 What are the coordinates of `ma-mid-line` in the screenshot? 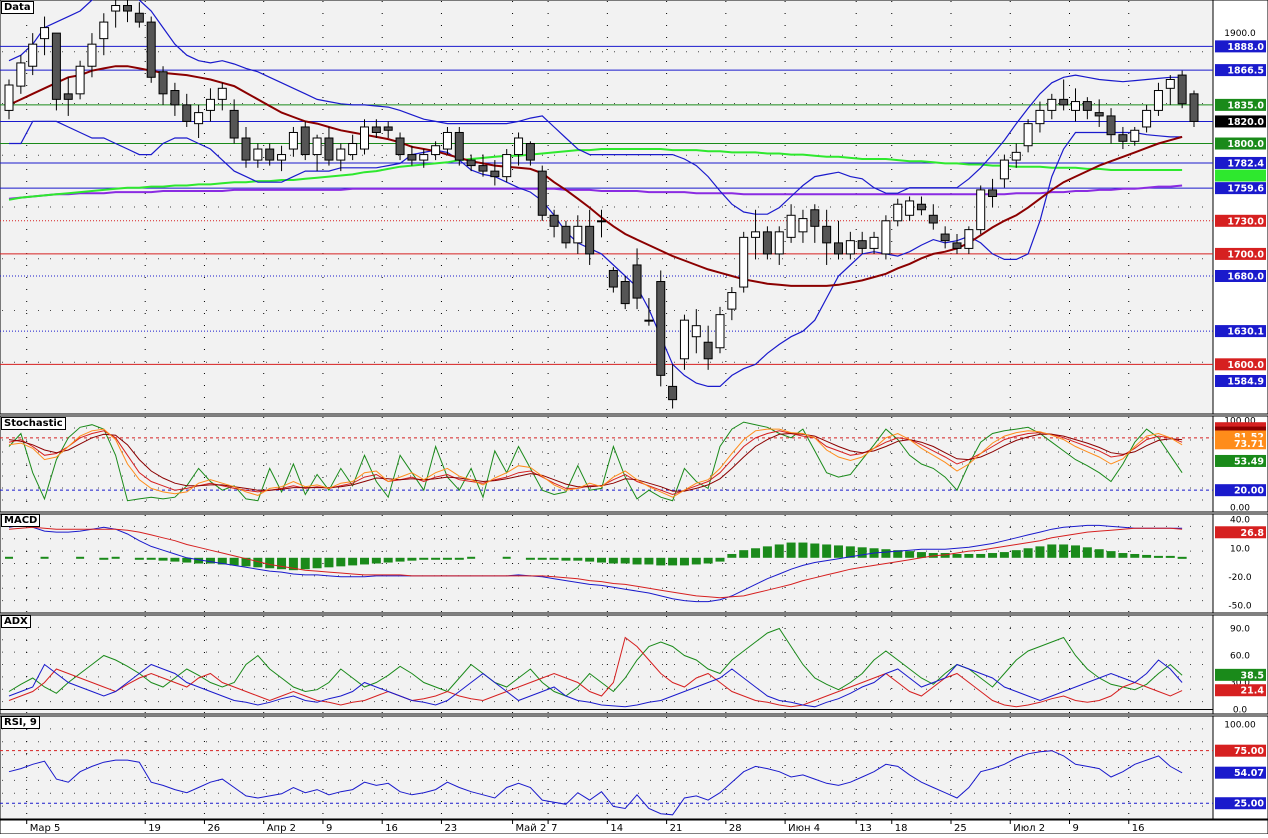 It's located at (595, 174).